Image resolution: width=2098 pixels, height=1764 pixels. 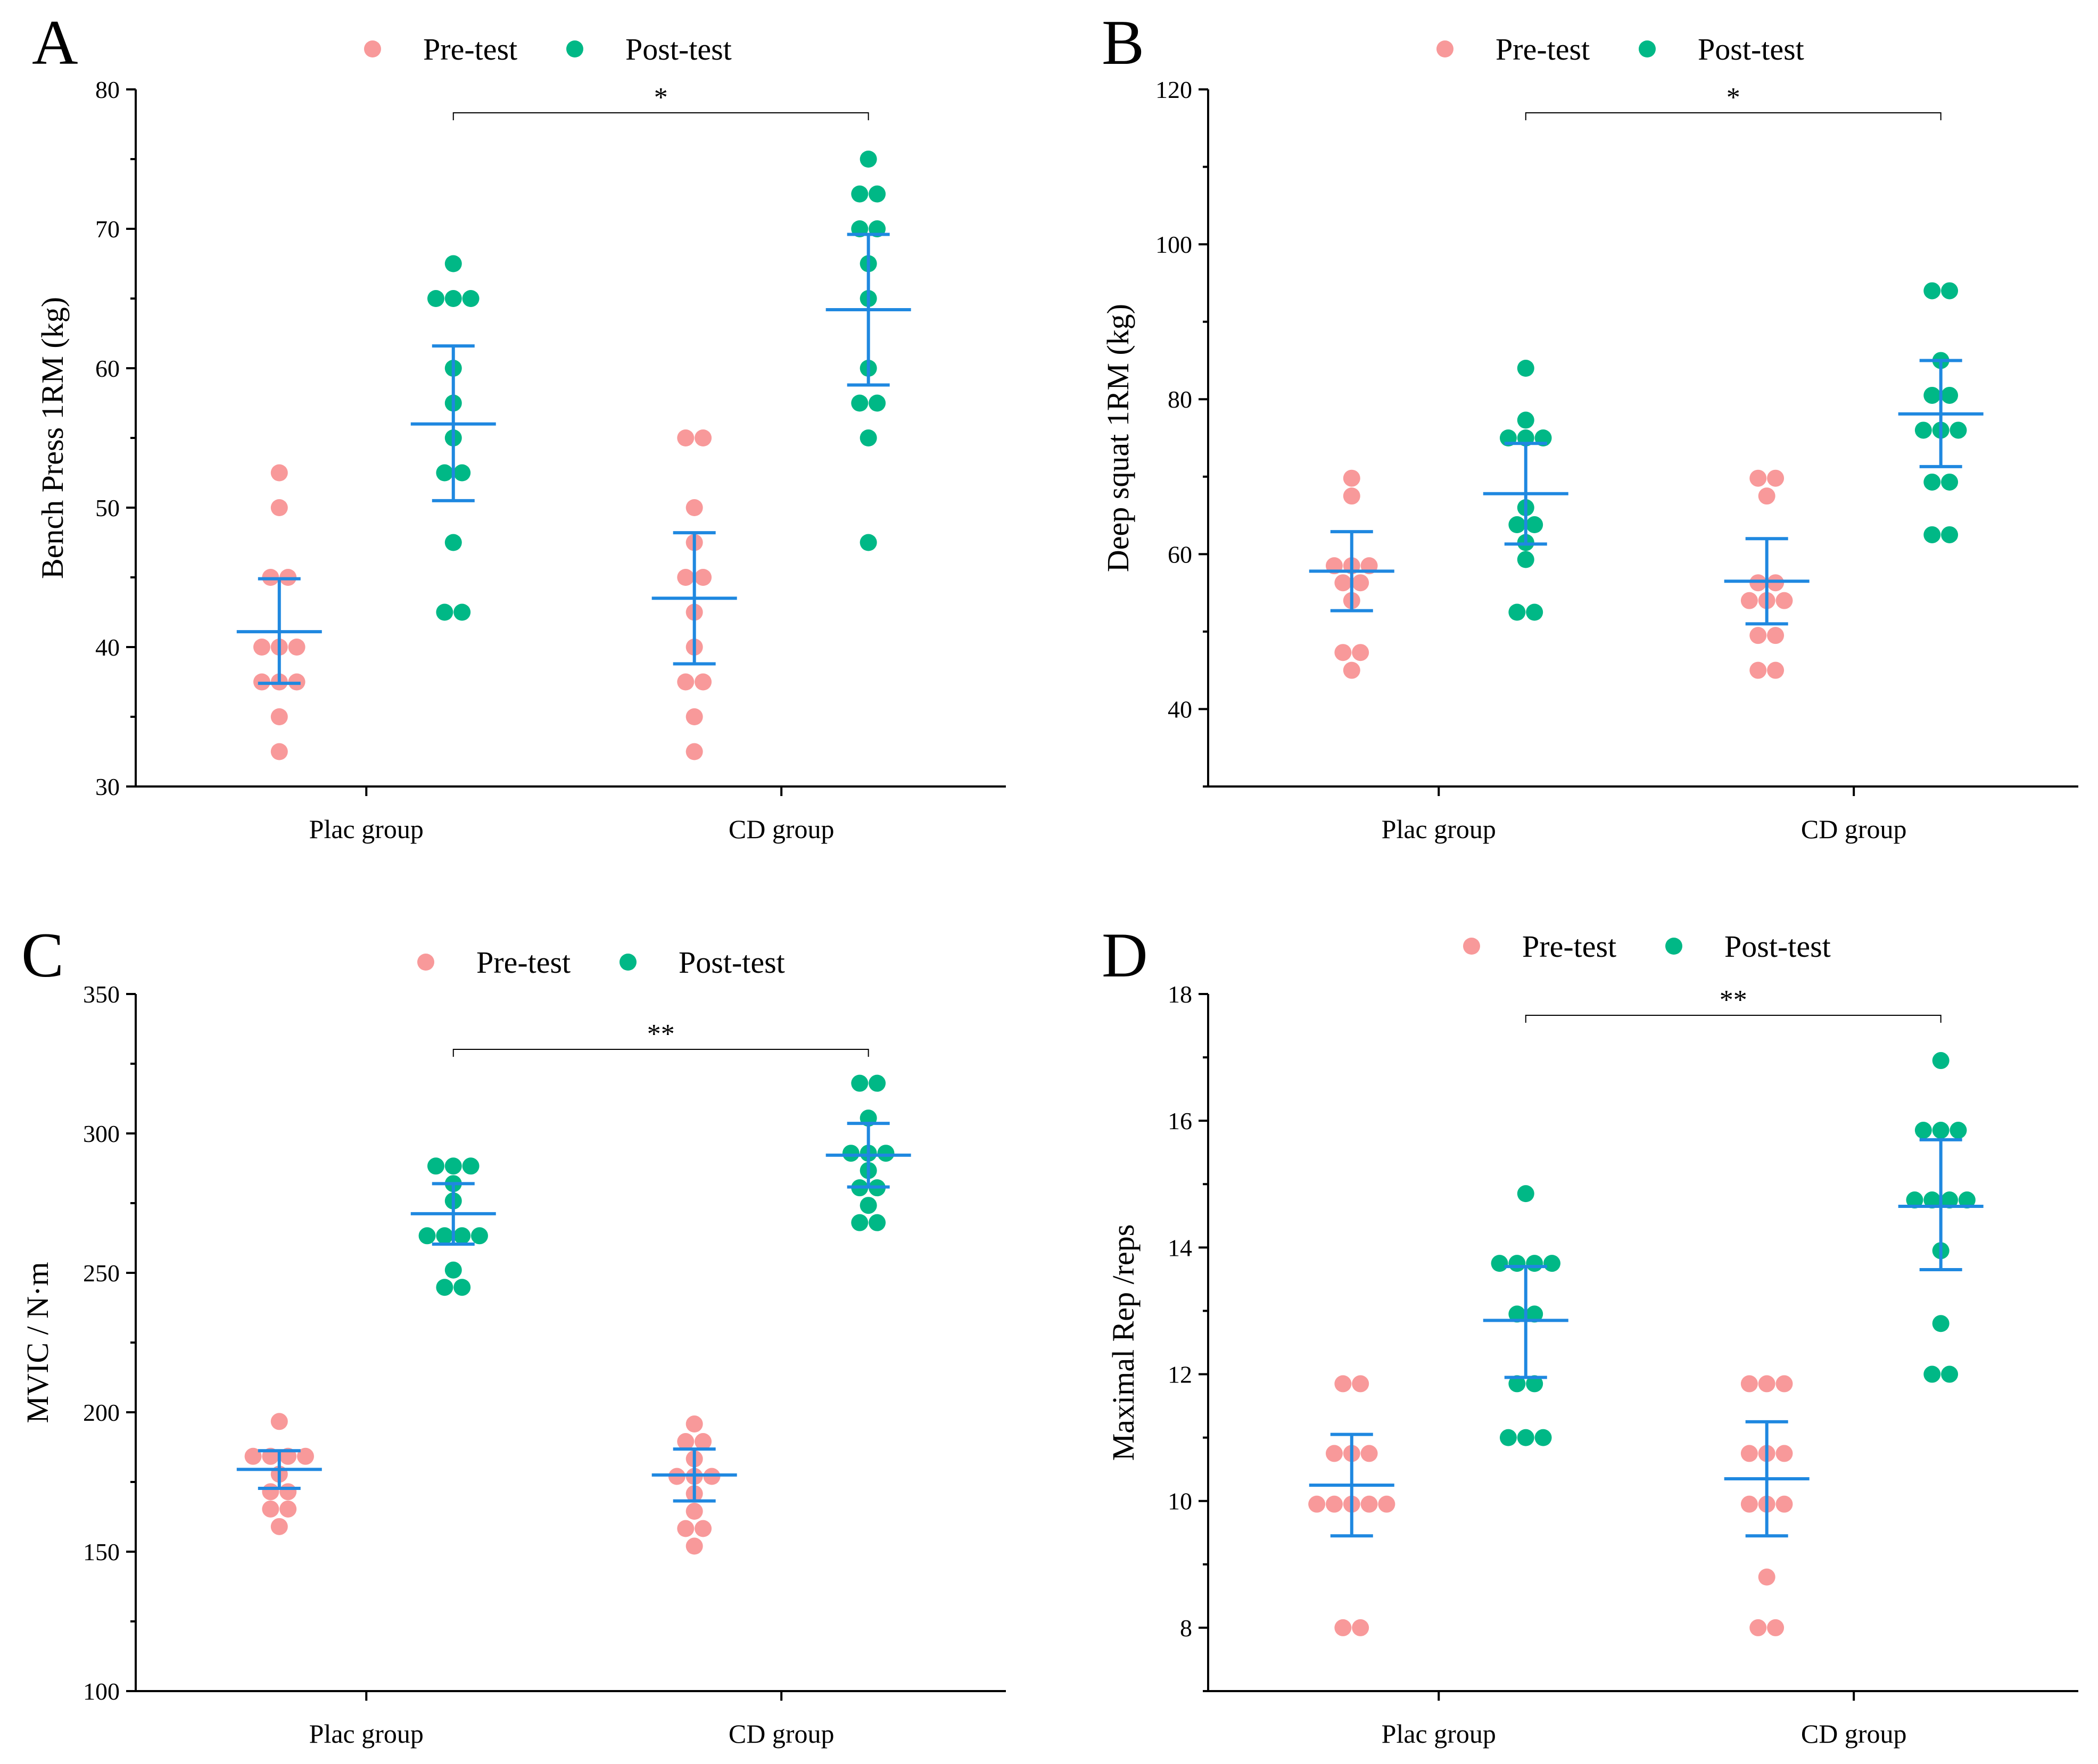 I want to click on y-tick-label: 250, so click(x=101, y=1273).